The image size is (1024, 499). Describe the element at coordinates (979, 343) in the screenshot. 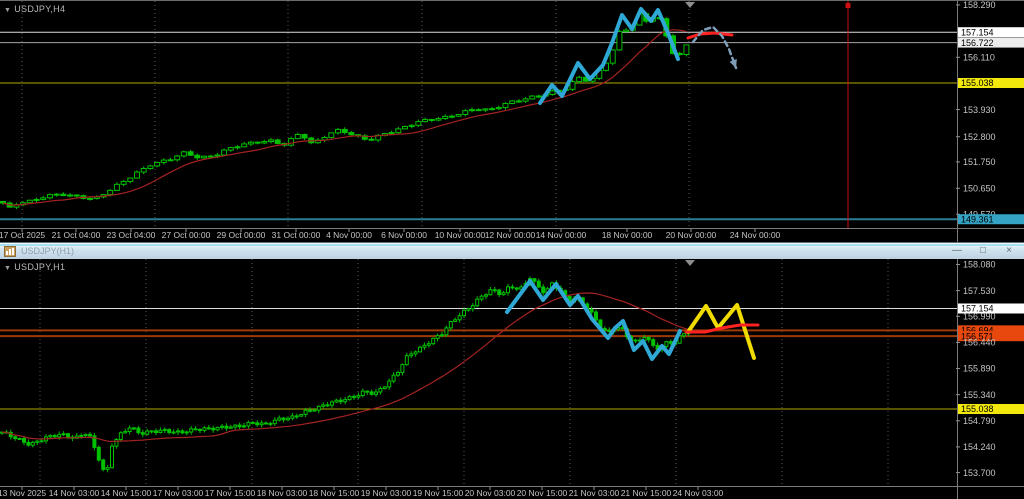

I see `price-axis-label: 156.440` at that location.